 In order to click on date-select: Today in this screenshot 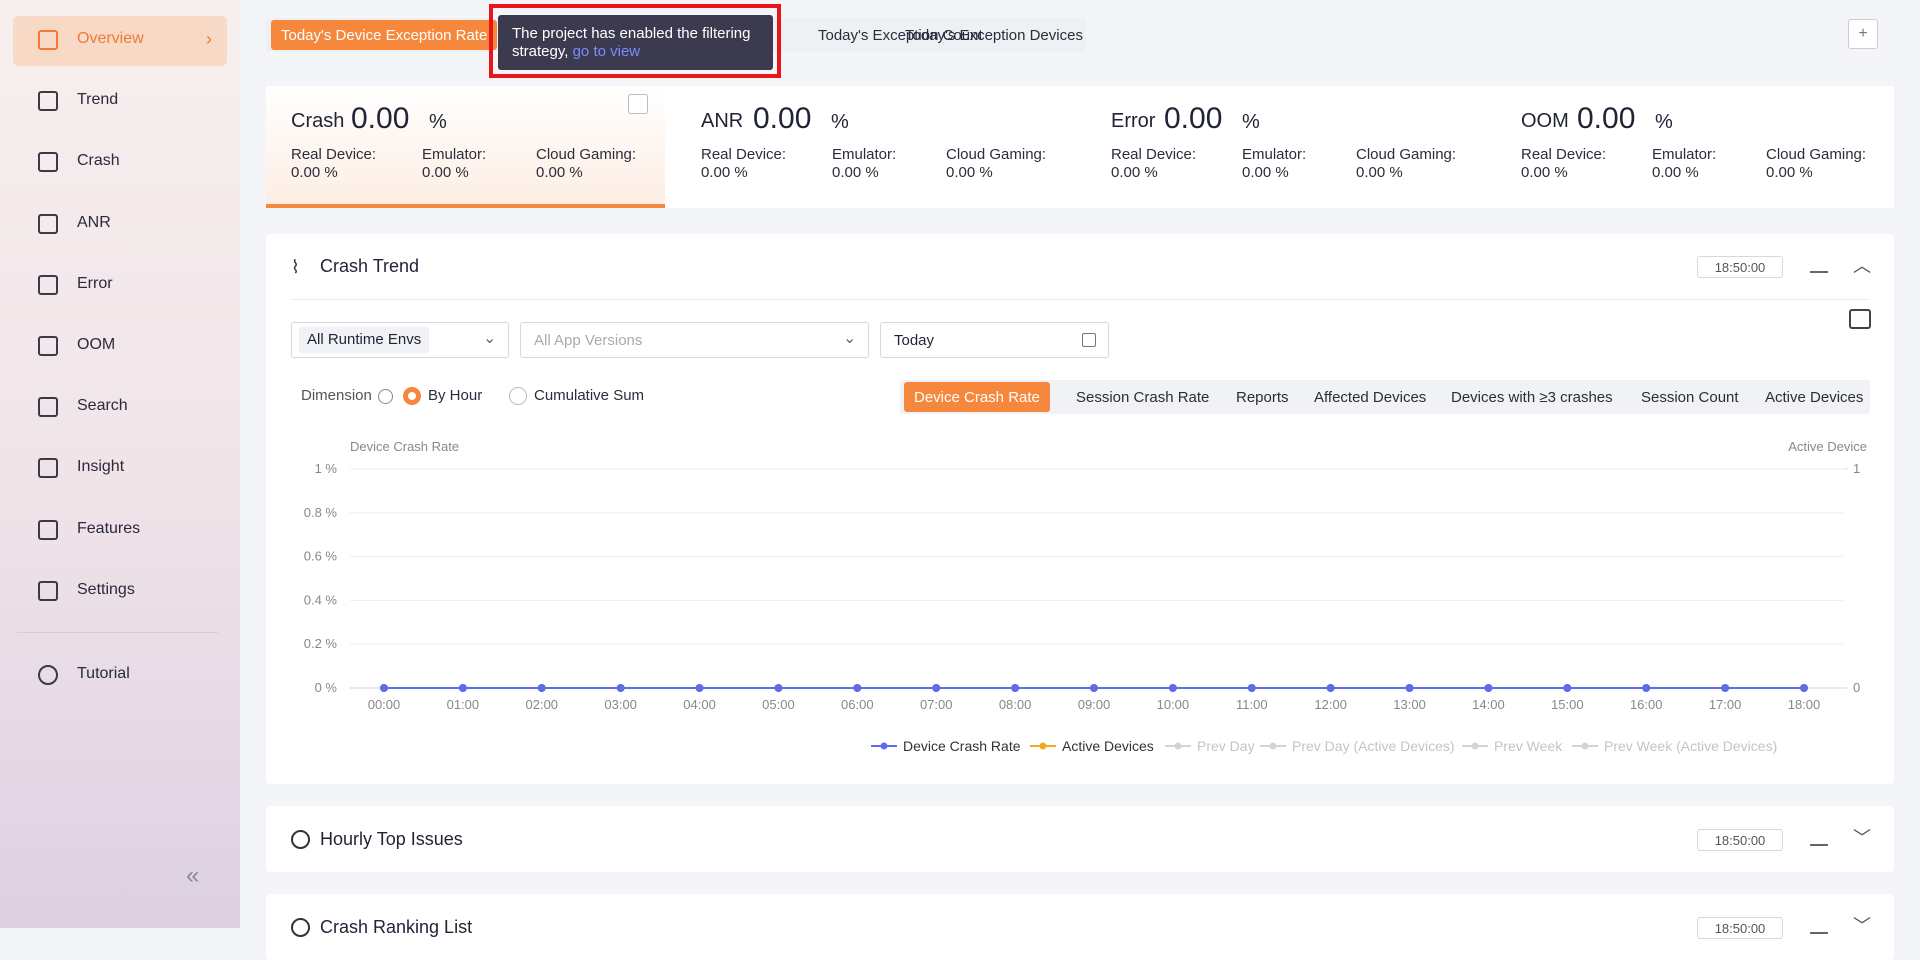, I will do `click(994, 340)`.